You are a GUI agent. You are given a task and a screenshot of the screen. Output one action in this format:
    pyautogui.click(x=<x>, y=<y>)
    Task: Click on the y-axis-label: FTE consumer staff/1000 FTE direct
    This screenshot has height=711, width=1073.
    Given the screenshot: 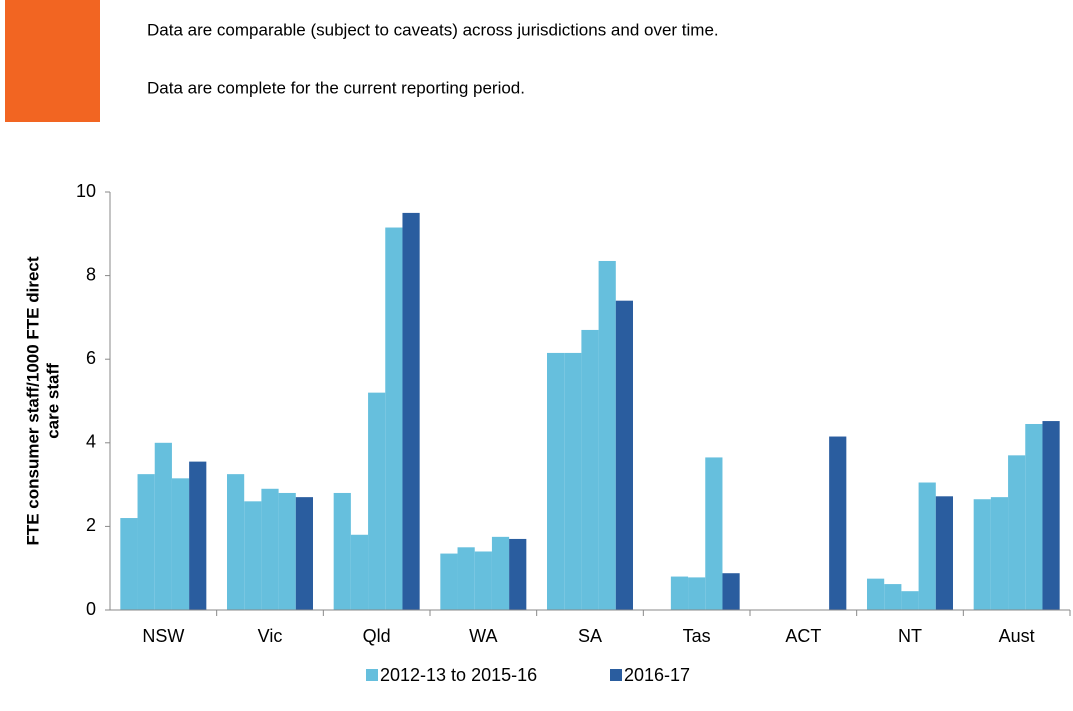 What is the action you would take?
    pyautogui.click(x=32, y=400)
    